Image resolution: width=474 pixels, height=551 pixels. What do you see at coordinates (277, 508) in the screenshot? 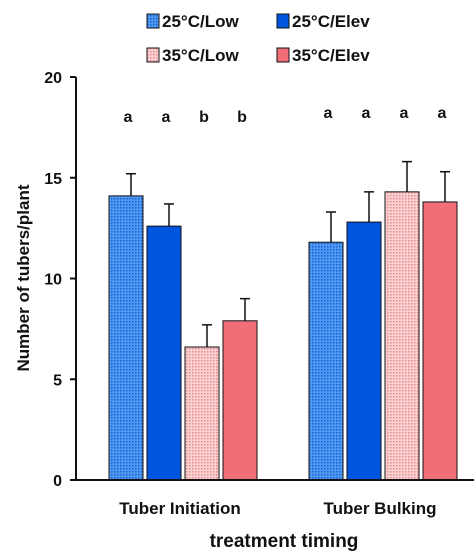
I see `x-category-labels: Tuber Initiation Tuber Bulking` at bounding box center [277, 508].